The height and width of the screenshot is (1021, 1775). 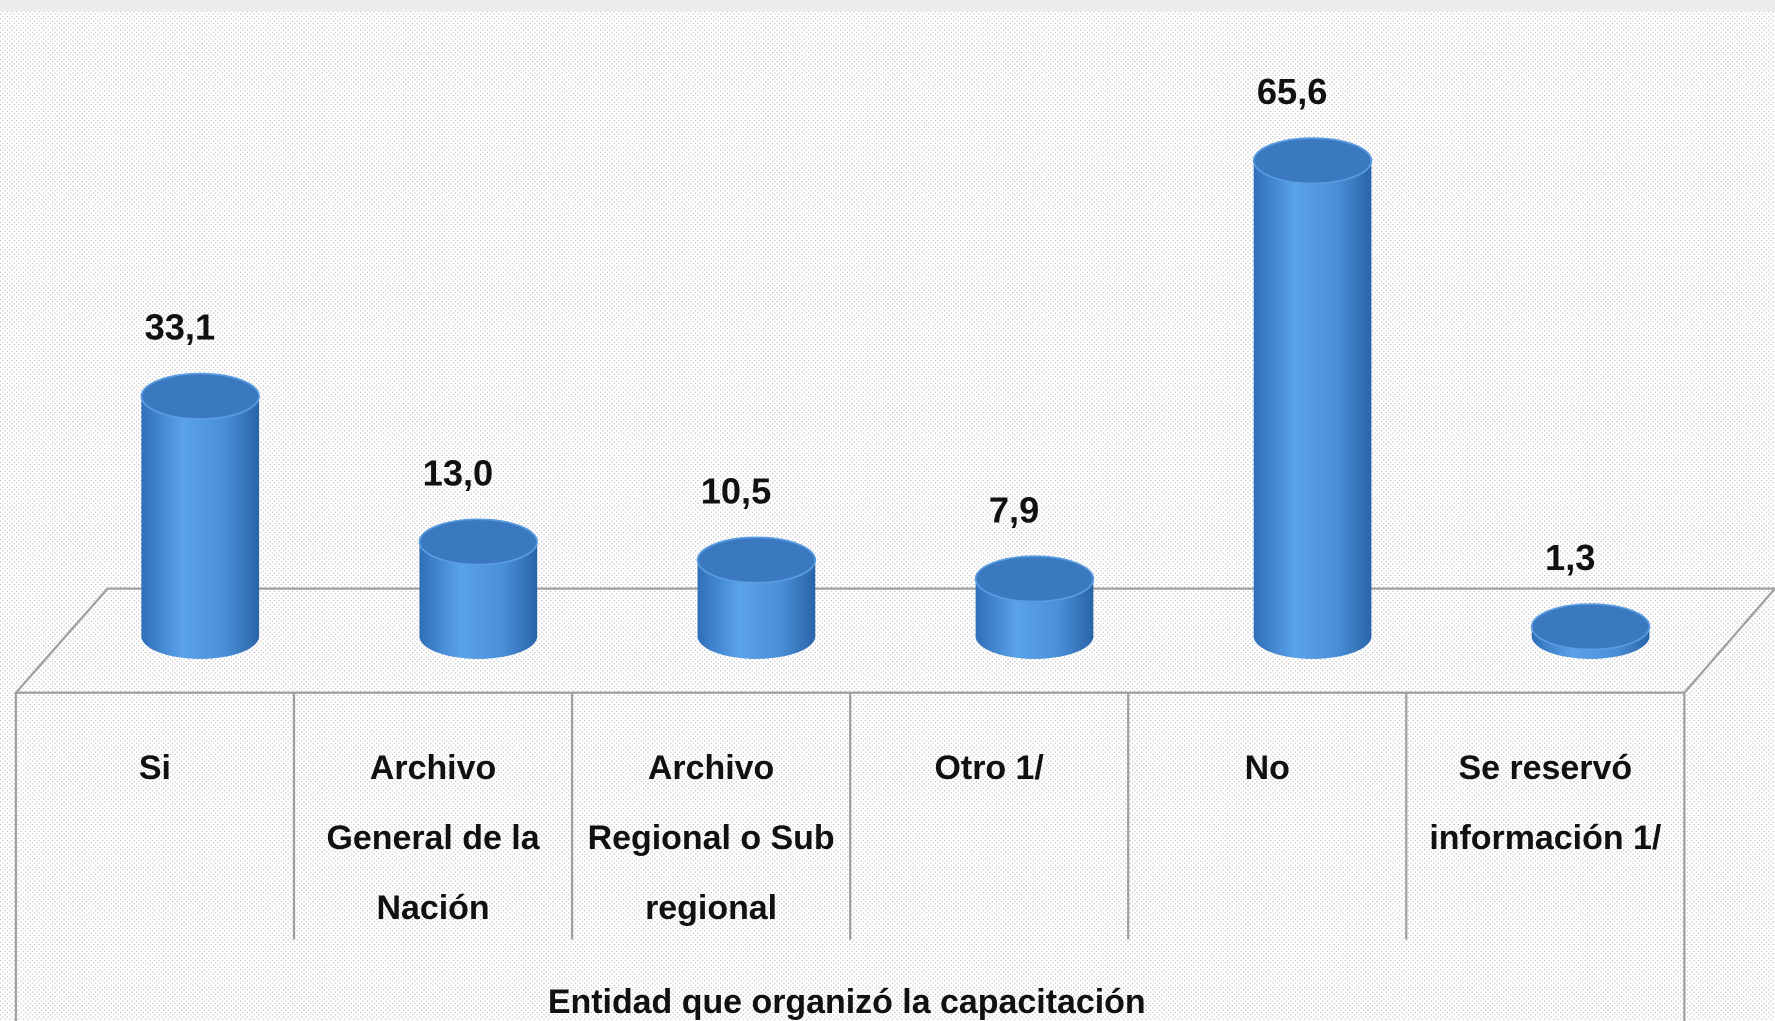 I want to click on x-tick-label: Archivo Regional o Sub regional, so click(x=711, y=838).